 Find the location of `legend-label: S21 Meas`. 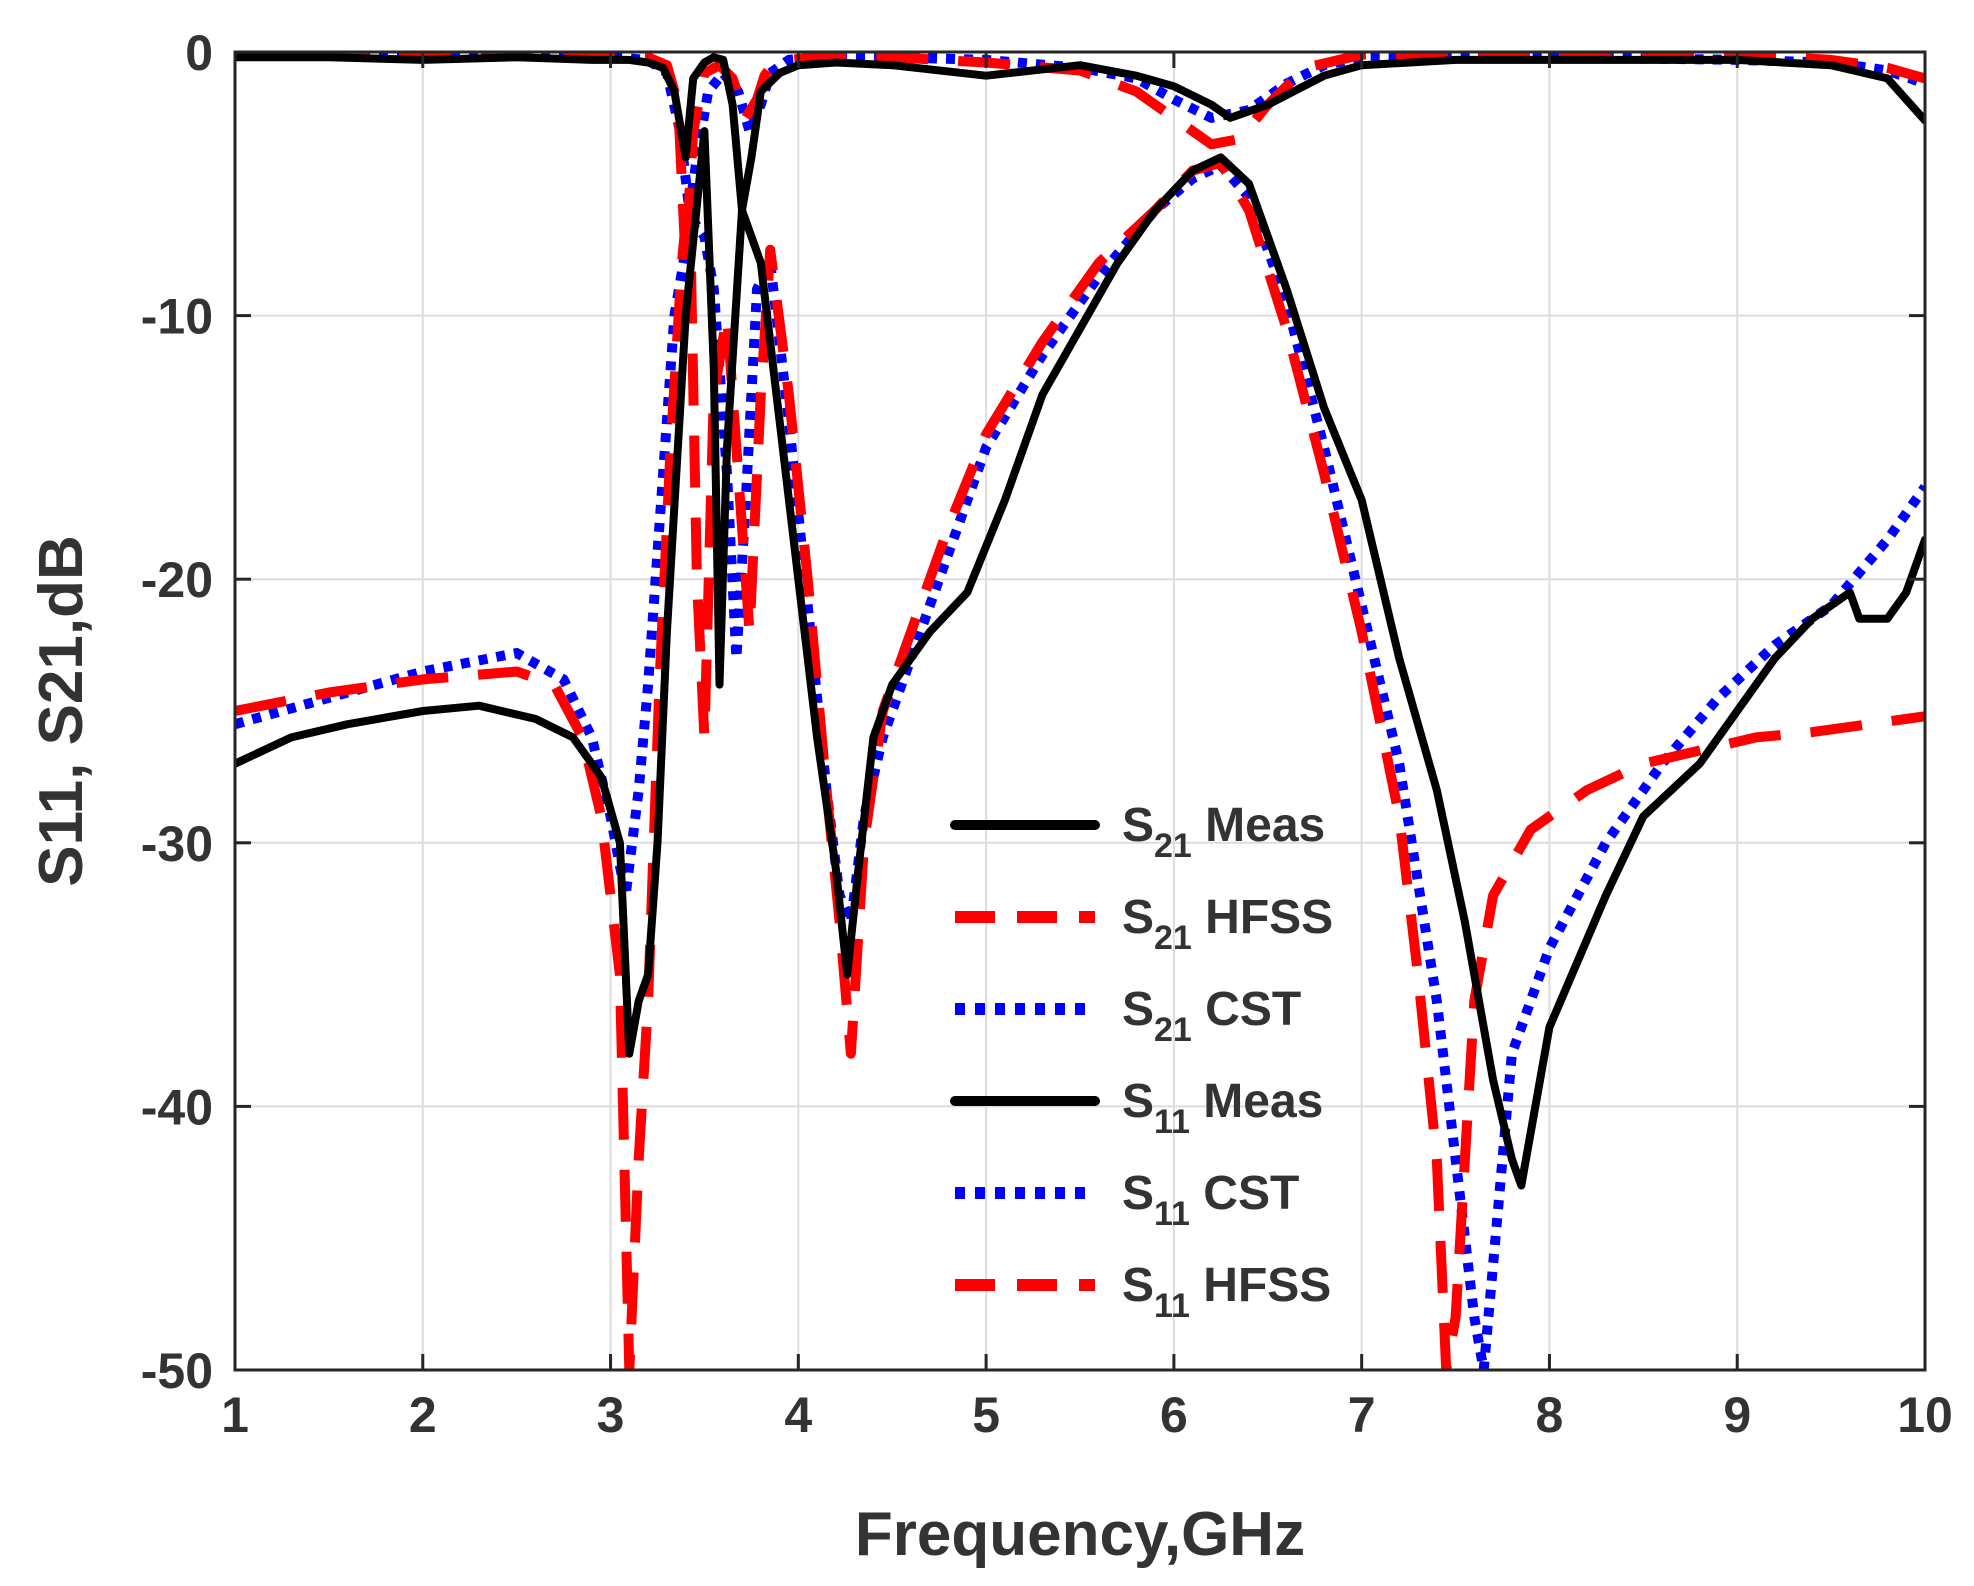

legend-label: S21 Meas is located at coordinates (1223, 832).